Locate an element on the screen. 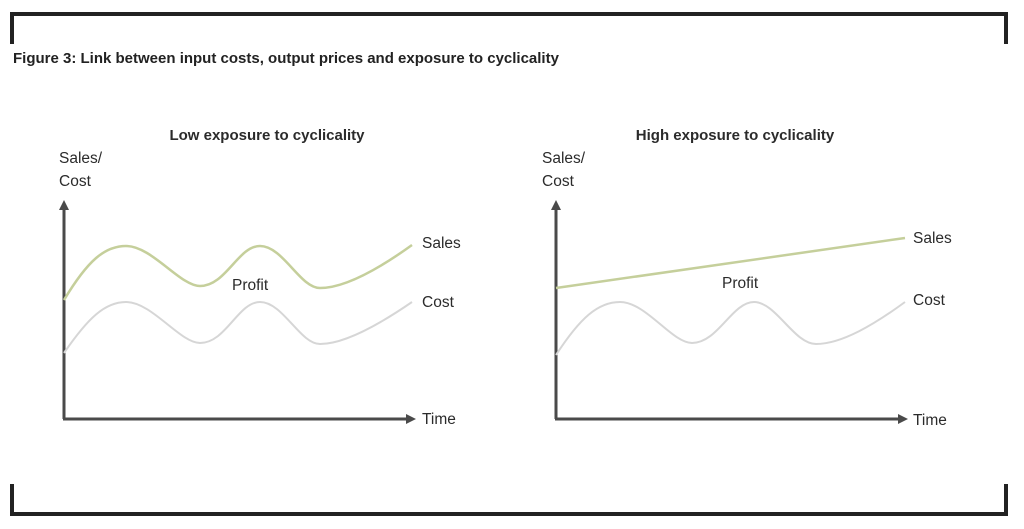 The image size is (1024, 529). cost-curve-high is located at coordinates (730, 328).